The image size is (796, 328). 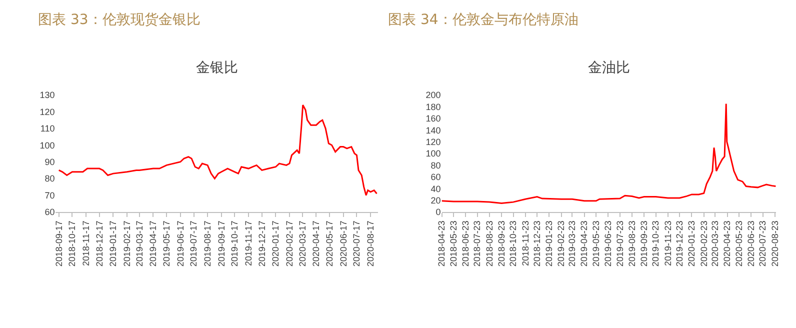 I want to click on x-tick-label: 2020-02-17, so click(x=289, y=243).